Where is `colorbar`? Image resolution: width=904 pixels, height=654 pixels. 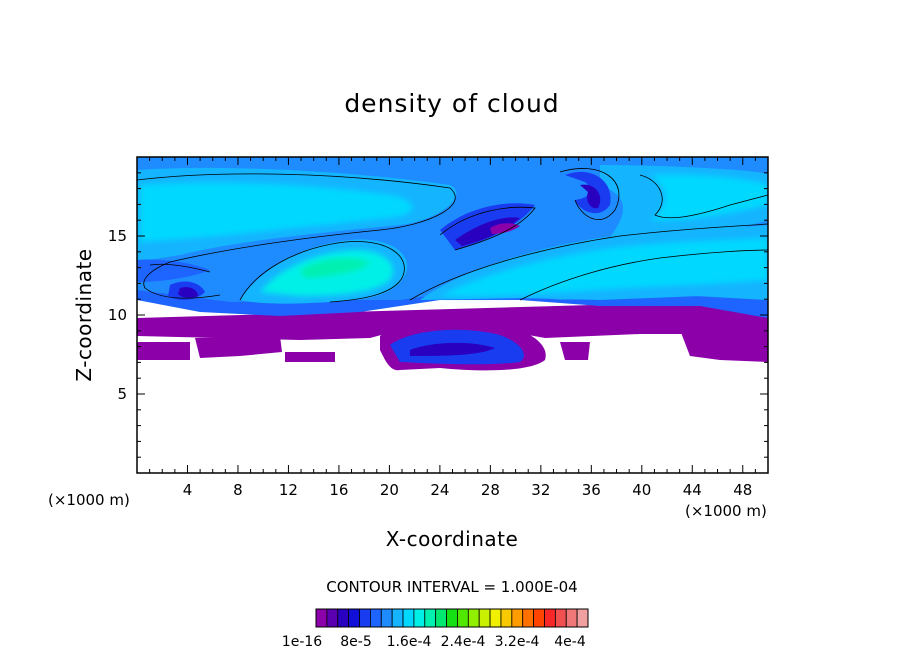
colorbar is located at coordinates (452, 618).